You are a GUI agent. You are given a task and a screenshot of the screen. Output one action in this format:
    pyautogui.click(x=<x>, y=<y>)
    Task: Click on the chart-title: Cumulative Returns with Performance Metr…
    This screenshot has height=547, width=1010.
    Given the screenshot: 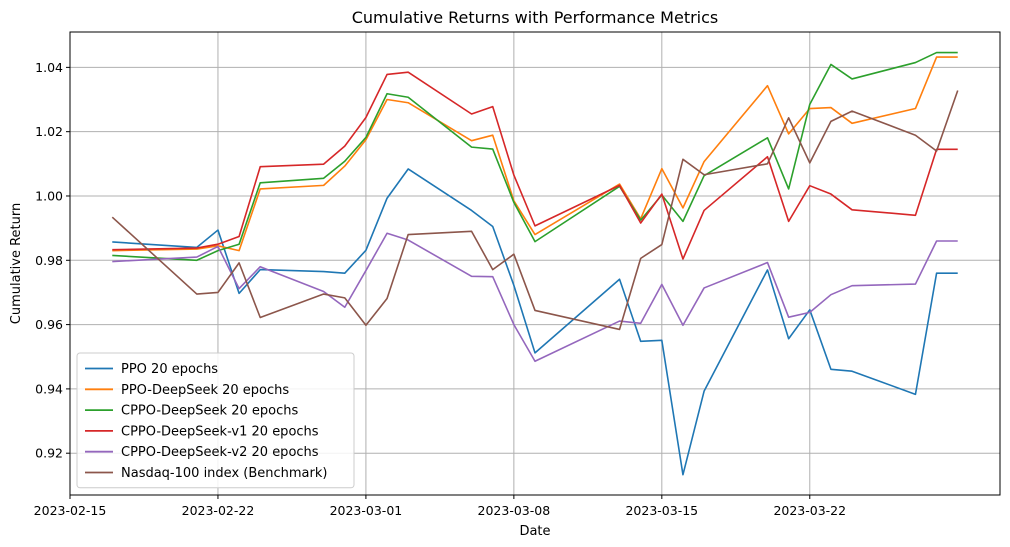 What is the action you would take?
    pyautogui.click(x=535, y=17)
    